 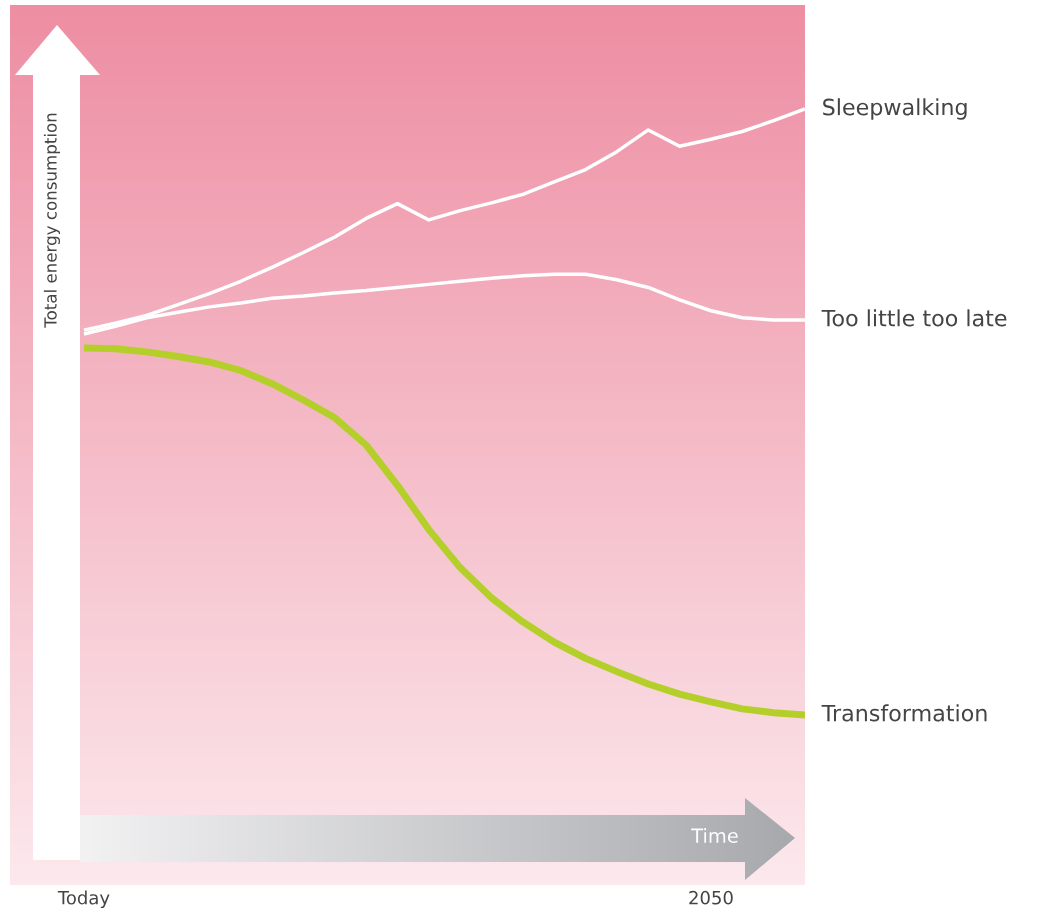 What do you see at coordinates (904, 713) in the screenshot?
I see `series-label: Transformation` at bounding box center [904, 713].